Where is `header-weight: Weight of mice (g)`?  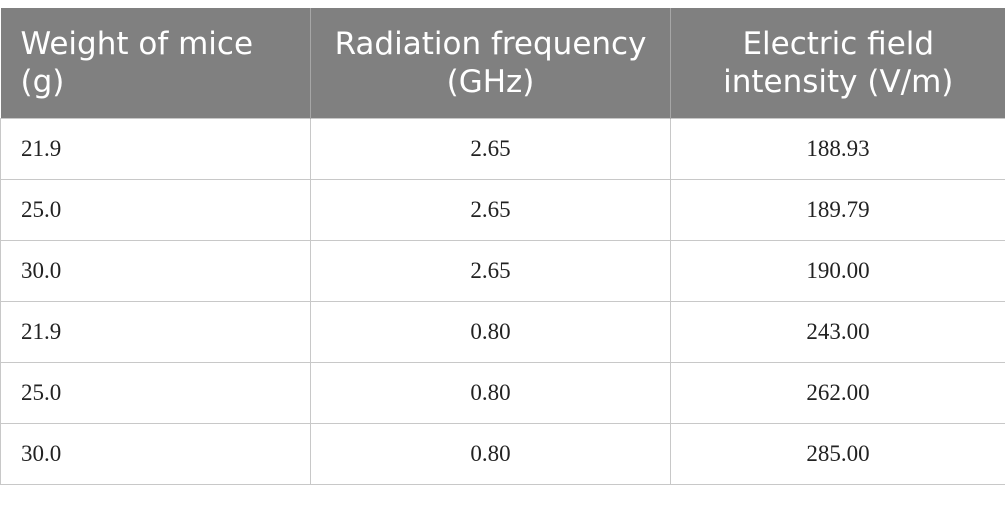 header-weight: Weight of mice (g) is located at coordinates (155, 63).